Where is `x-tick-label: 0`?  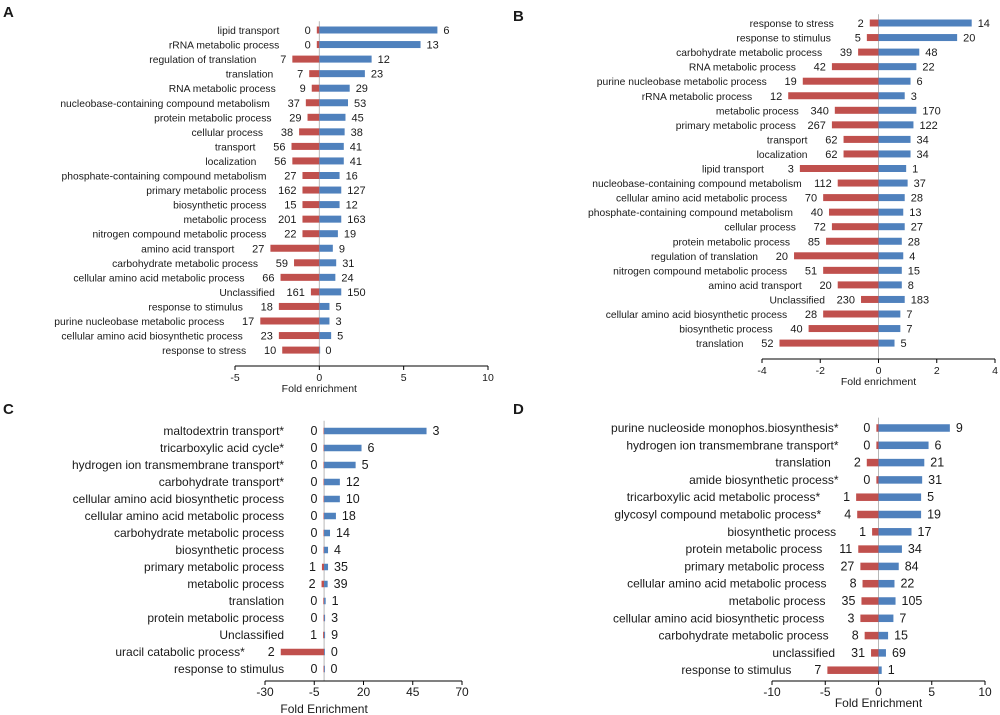
x-tick-label: 0 is located at coordinates (879, 371).